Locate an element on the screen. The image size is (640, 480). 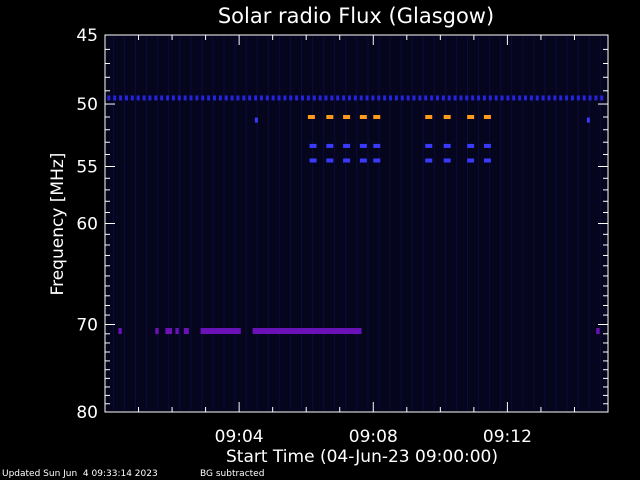
y-tick-label: 55 is located at coordinates (87, 167).